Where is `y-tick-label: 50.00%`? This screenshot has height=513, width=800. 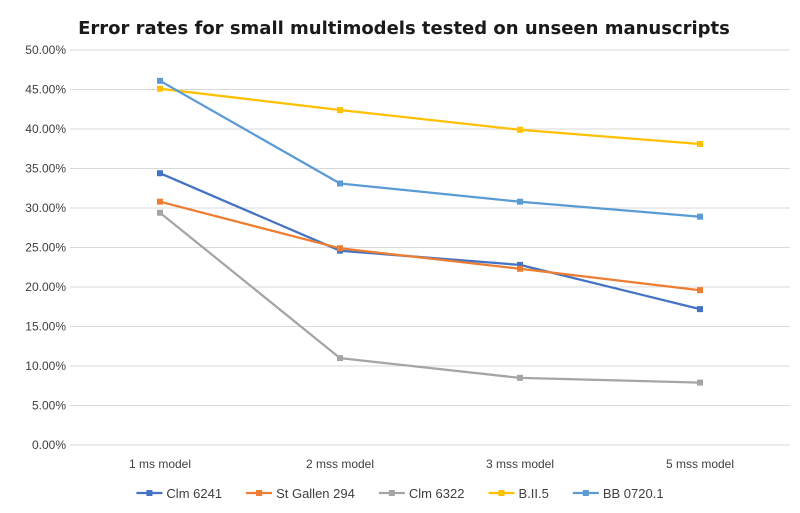 y-tick-label: 50.00% is located at coordinates (45, 50).